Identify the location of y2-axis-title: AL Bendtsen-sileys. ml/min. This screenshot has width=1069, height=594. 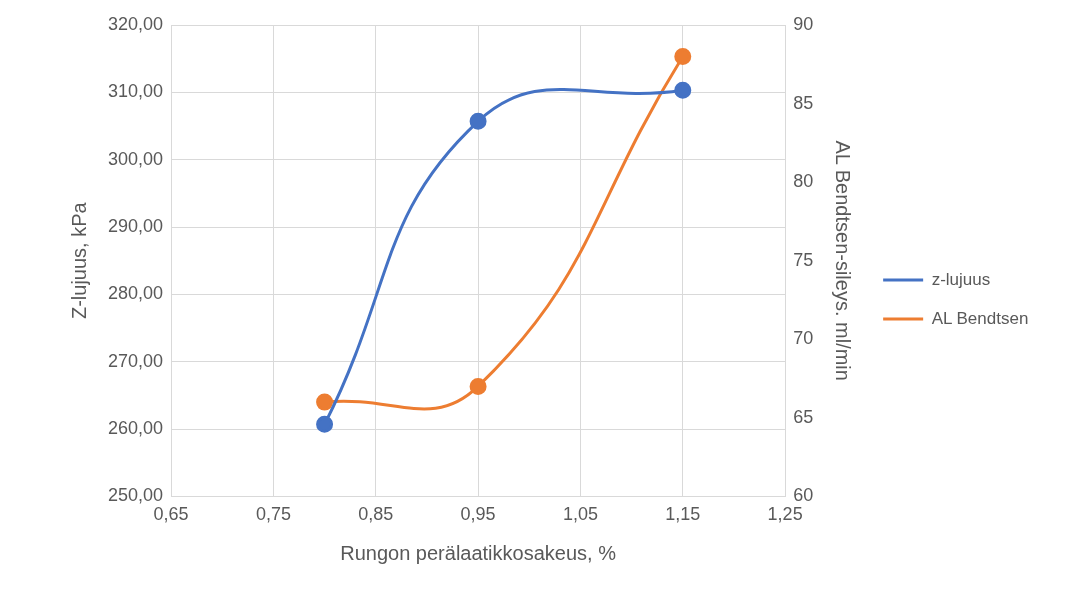
(842, 260).